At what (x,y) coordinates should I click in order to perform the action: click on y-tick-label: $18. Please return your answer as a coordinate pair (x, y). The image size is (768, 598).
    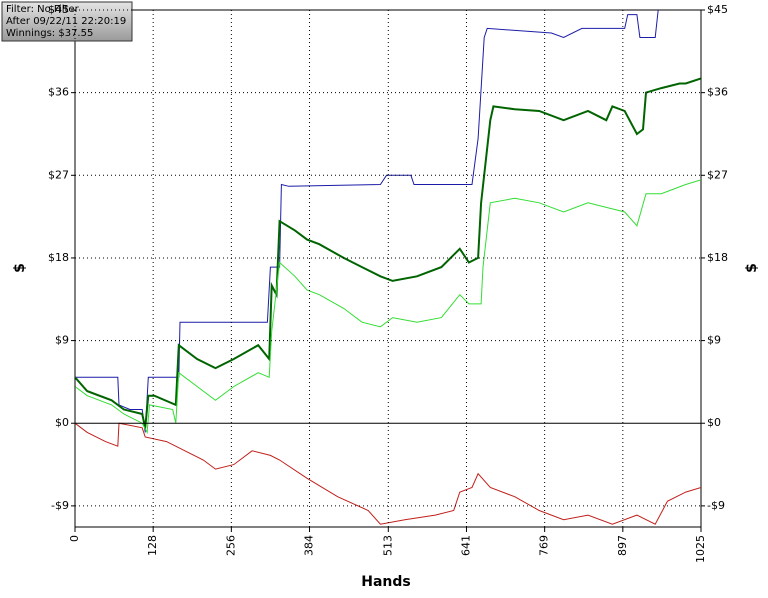
    Looking at the image, I should click on (58, 257).